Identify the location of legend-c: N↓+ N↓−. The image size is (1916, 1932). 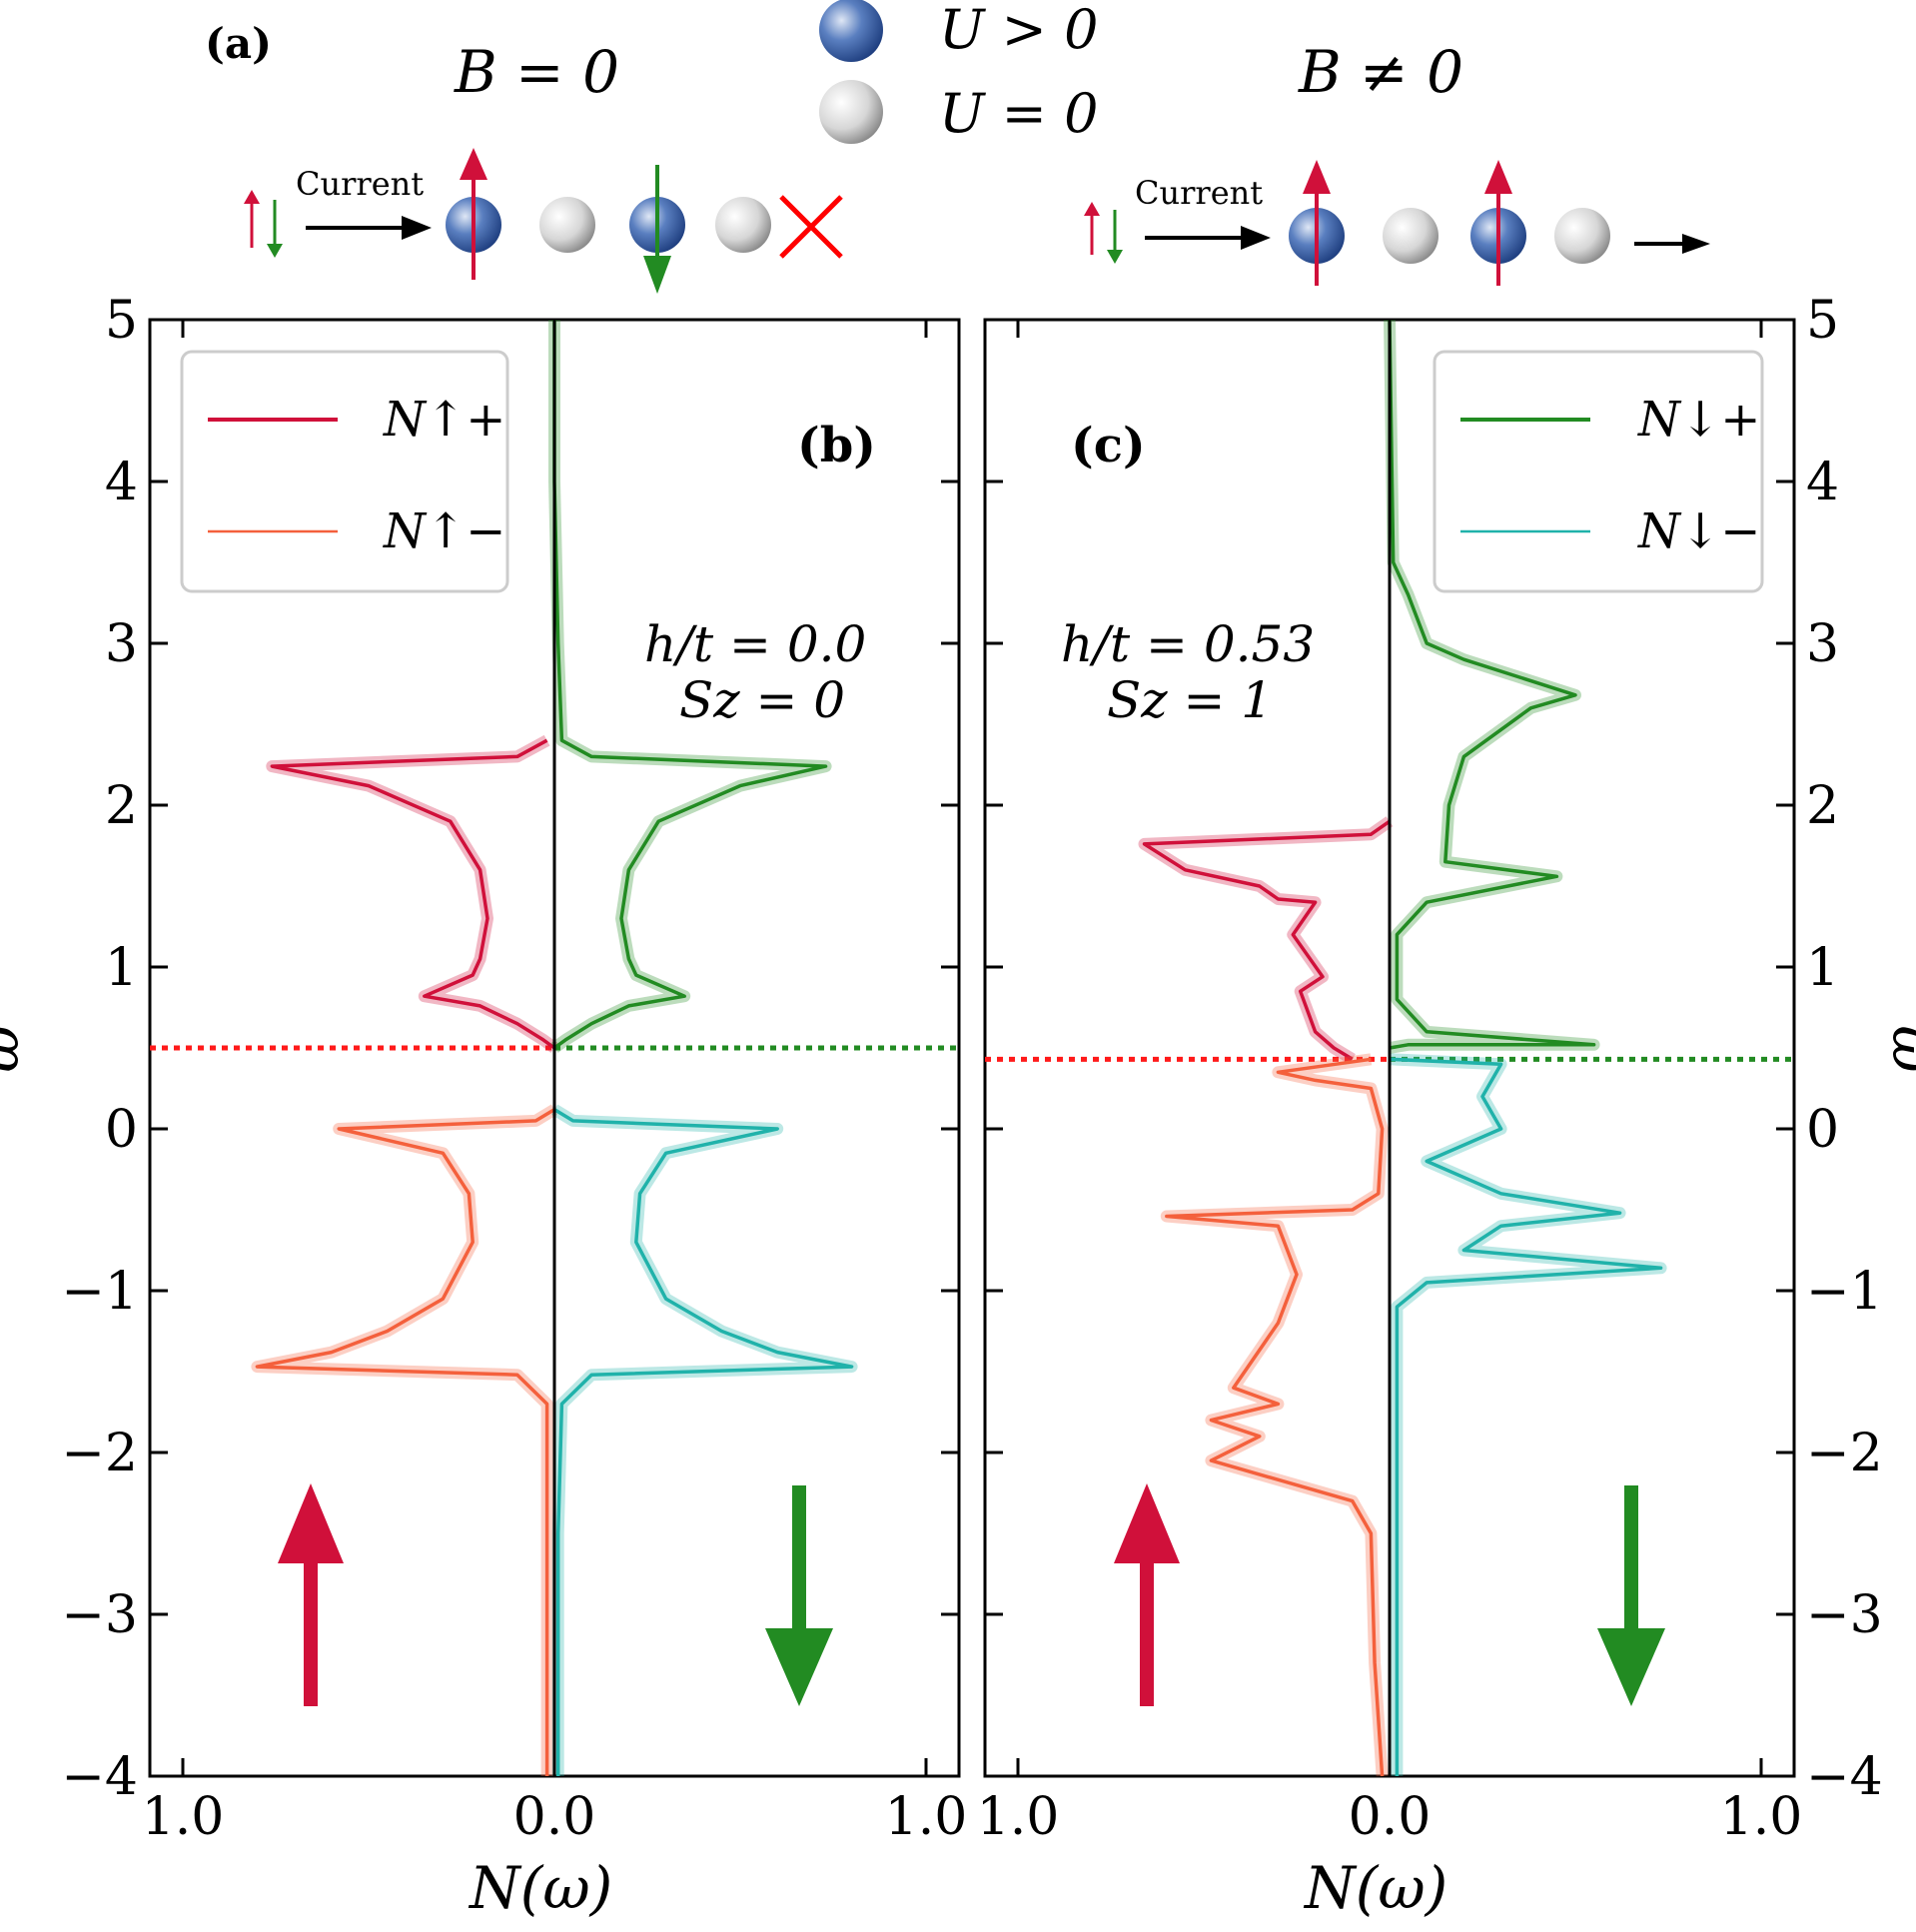
(1598, 471).